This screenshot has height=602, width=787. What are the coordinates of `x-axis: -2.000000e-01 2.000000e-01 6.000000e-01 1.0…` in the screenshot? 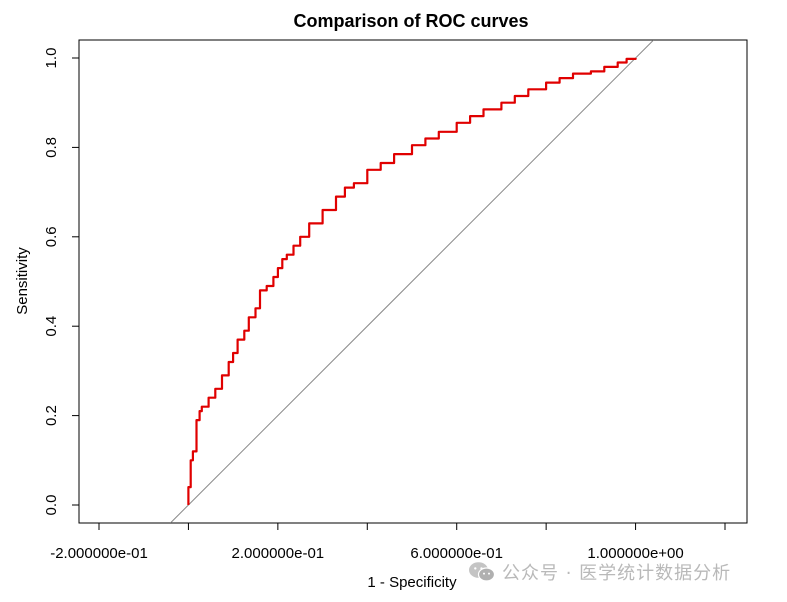 It's located at (388, 542).